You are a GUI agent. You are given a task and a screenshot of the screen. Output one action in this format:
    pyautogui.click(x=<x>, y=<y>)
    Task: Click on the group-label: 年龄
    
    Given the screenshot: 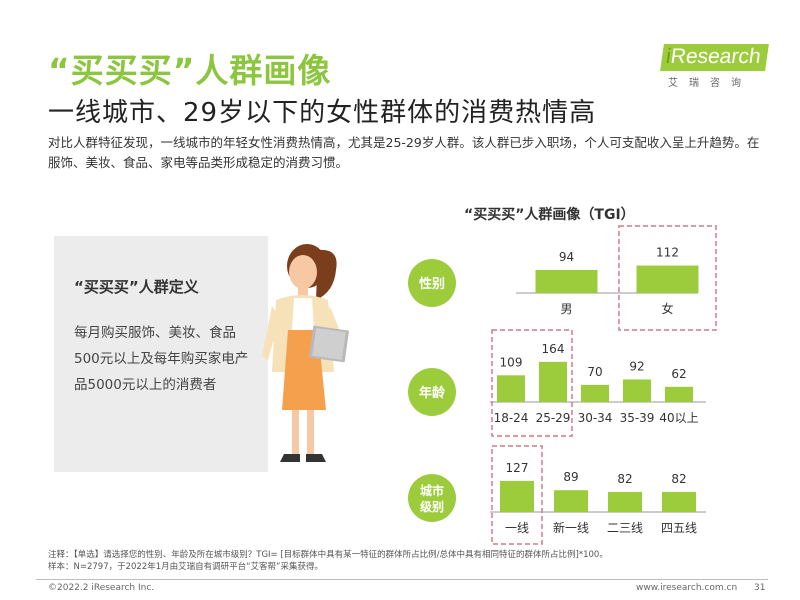 What is the action you would take?
    pyautogui.click(x=432, y=393)
    